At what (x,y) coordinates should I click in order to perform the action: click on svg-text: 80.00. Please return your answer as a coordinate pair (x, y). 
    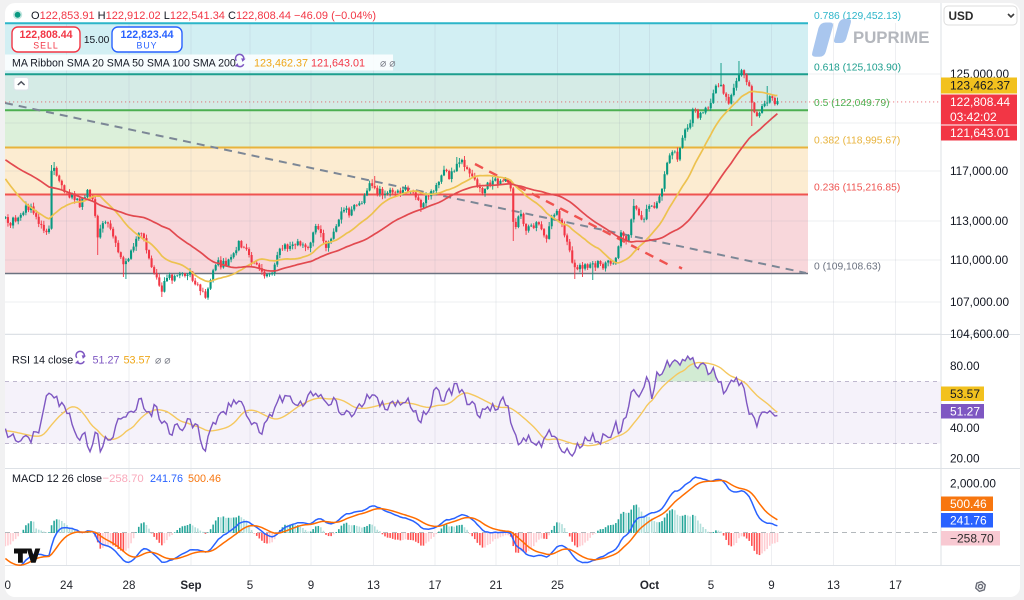
    Looking at the image, I should click on (965, 366).